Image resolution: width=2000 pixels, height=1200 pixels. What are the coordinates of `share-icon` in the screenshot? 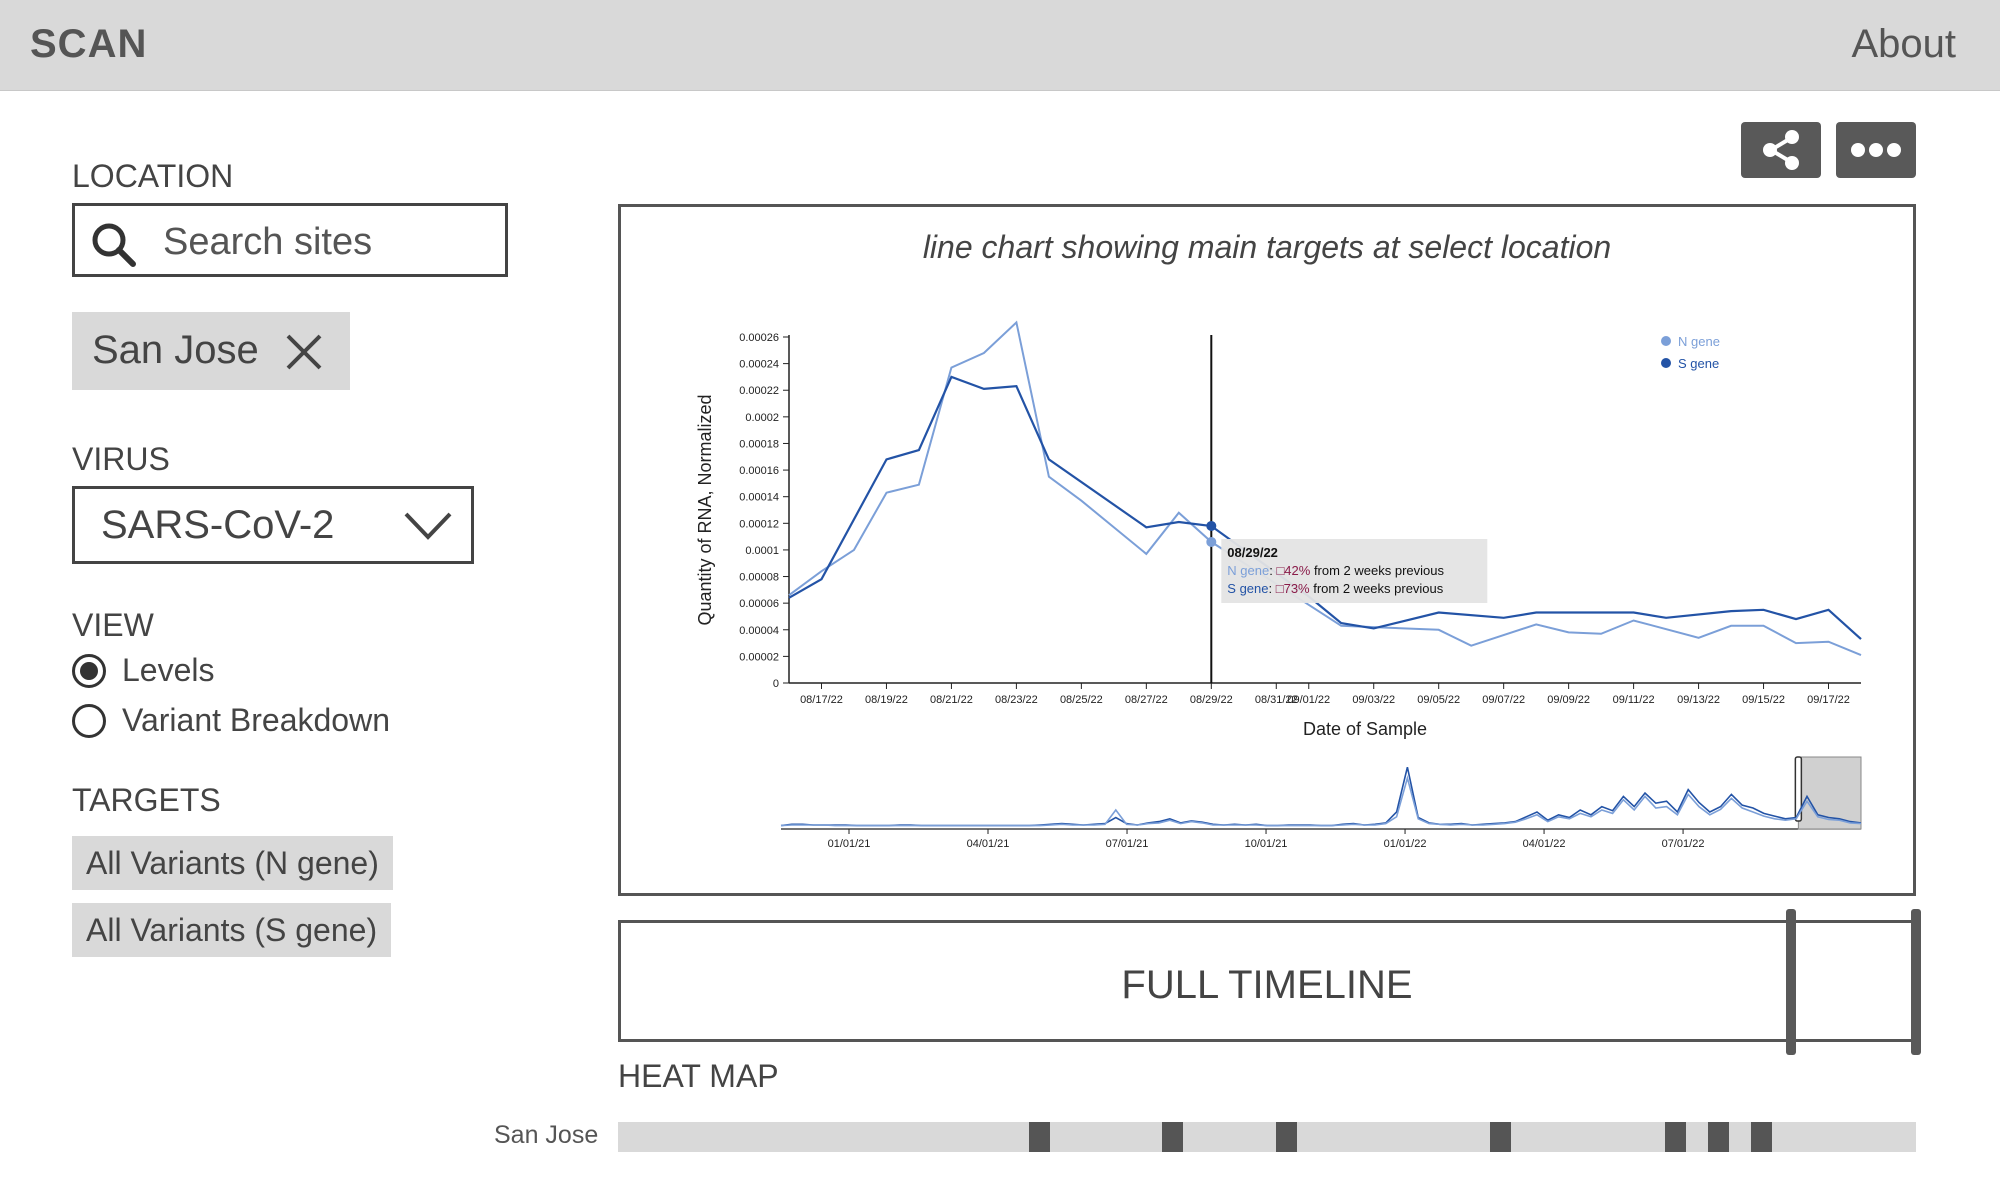 It's located at (1781, 150).